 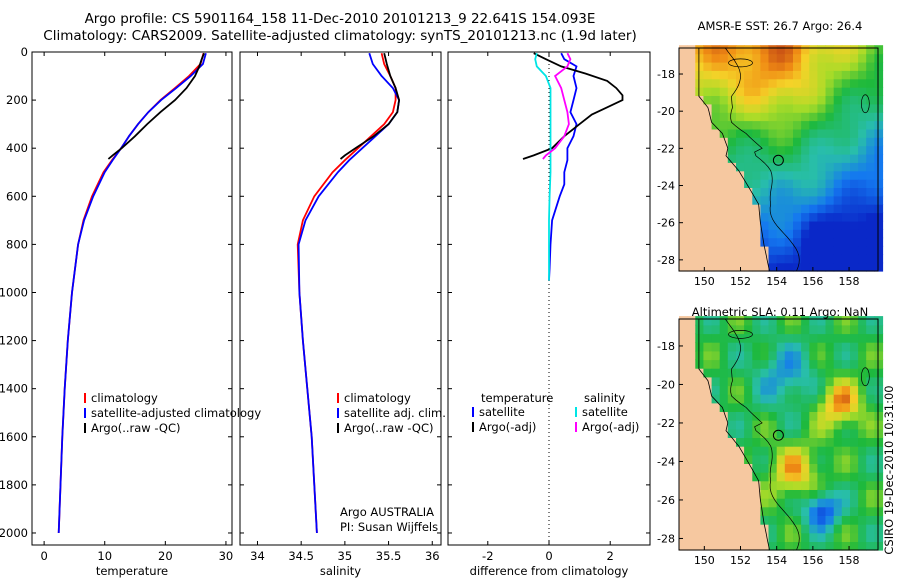 I want to click on sst-map-title: AMSR-E SST: 26.7 Argo: 26.4, so click(x=780, y=26).